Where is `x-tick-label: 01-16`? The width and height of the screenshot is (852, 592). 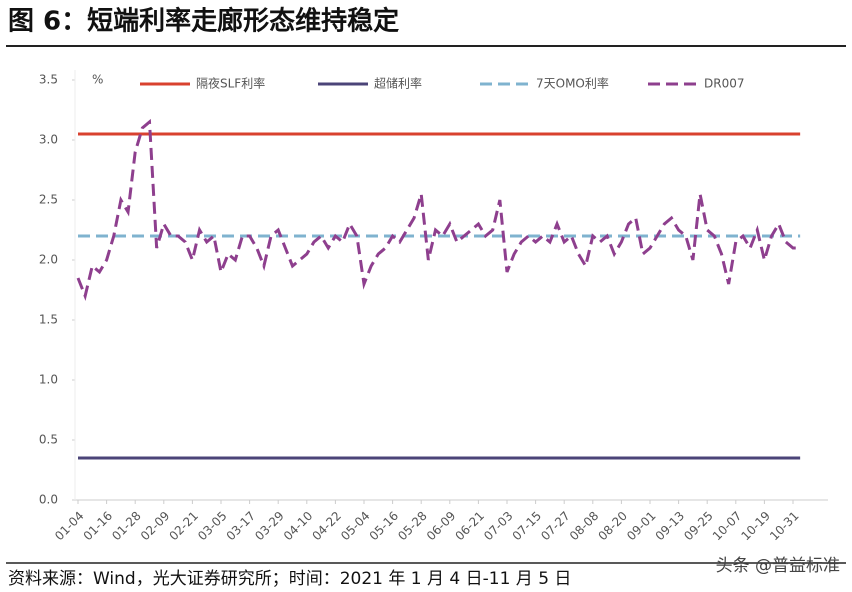
x-tick-label: 01-16 is located at coordinates (98, 526).